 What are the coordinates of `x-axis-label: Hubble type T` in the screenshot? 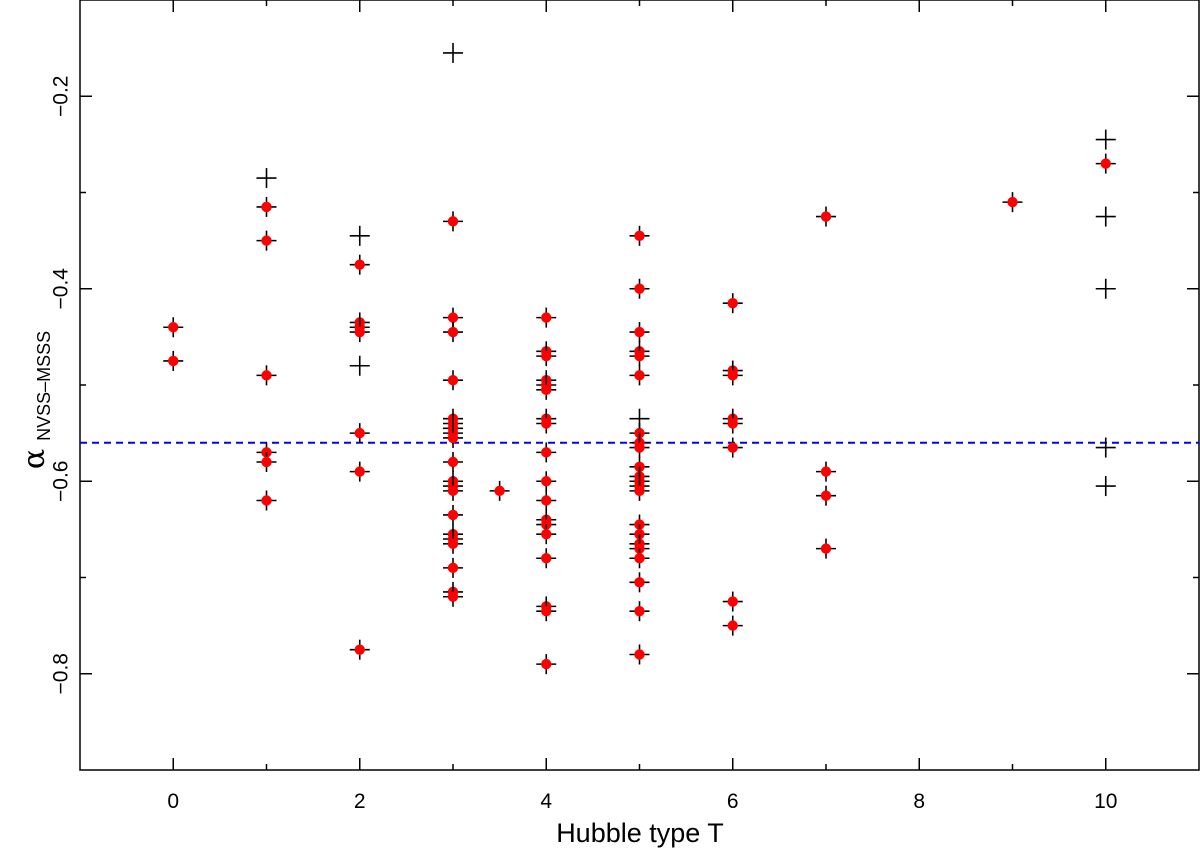 It's located at (640, 833).